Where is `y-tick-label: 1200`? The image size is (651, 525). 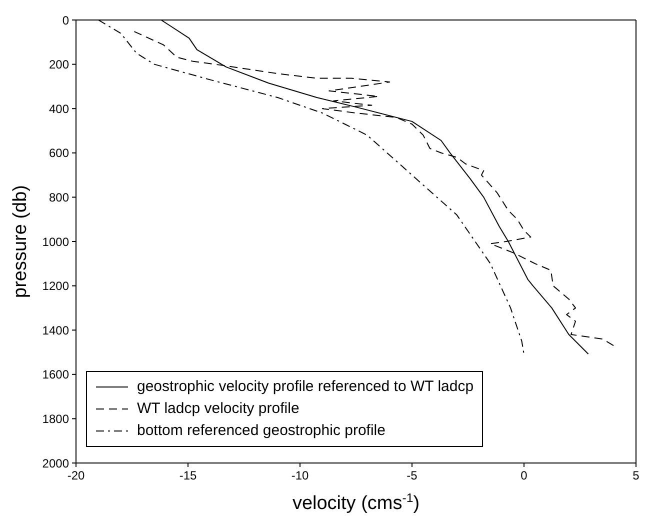
y-tick-label: 1200 is located at coordinates (56, 286).